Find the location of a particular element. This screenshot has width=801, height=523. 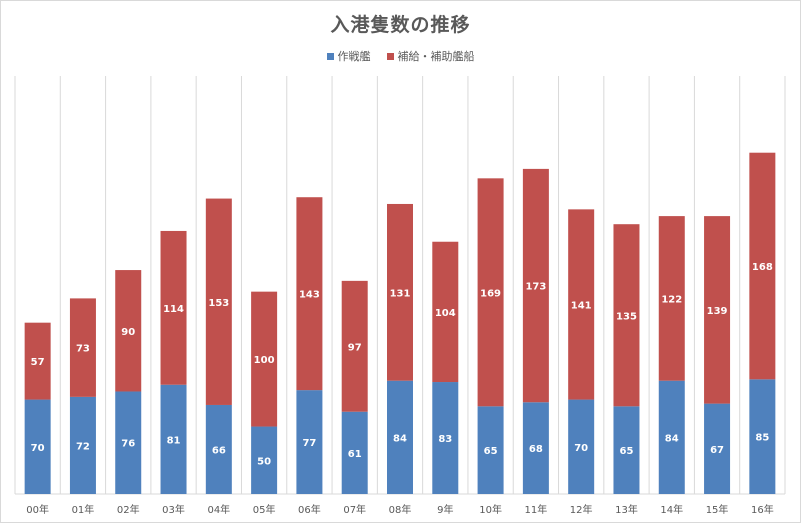

data-label-series-2: 141 is located at coordinates (581, 305).